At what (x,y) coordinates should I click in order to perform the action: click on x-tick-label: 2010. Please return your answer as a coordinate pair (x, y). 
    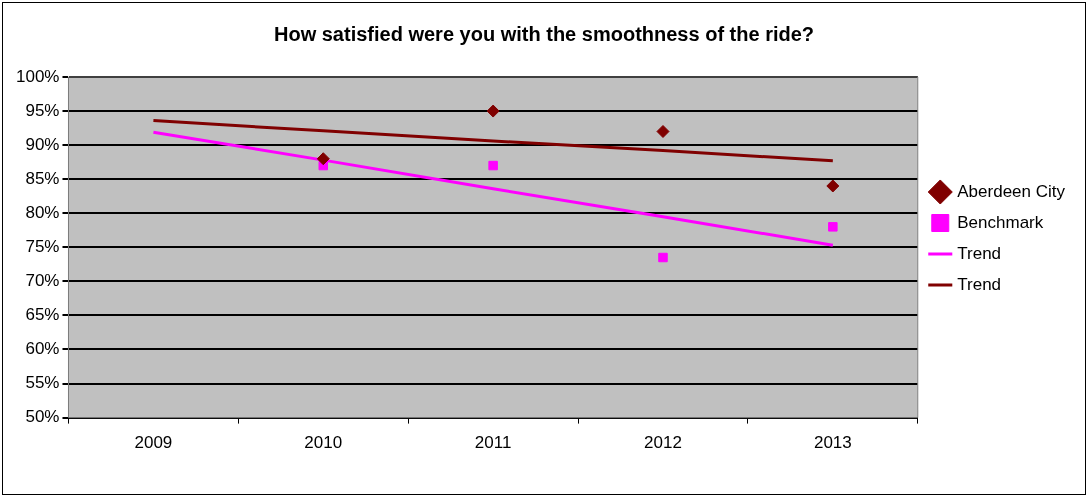
    Looking at the image, I should click on (323, 443).